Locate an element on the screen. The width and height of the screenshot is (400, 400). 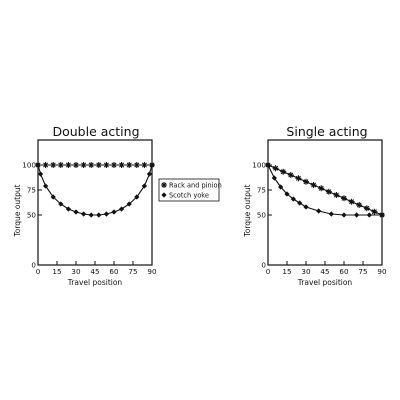
plot-frame-double is located at coordinates (95, 202).